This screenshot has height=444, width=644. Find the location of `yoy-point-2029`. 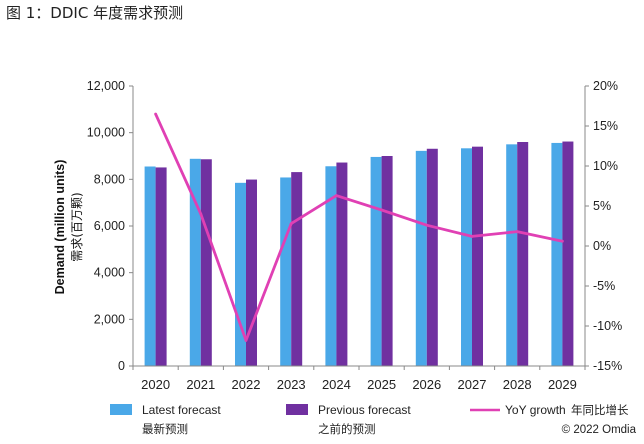

yoy-point-2029 is located at coordinates (562, 241).